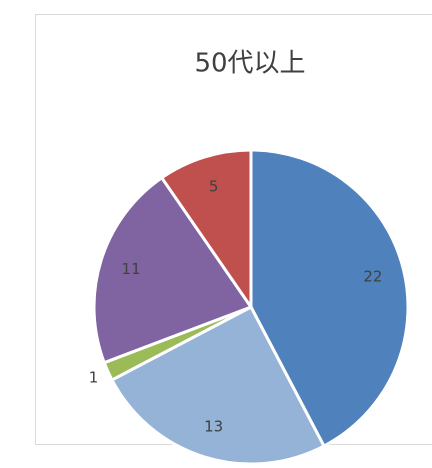 Image resolution: width=432 pixels, height=468 pixels. Describe the element at coordinates (372, 276) in the screenshot. I see `data-label: 22` at that location.